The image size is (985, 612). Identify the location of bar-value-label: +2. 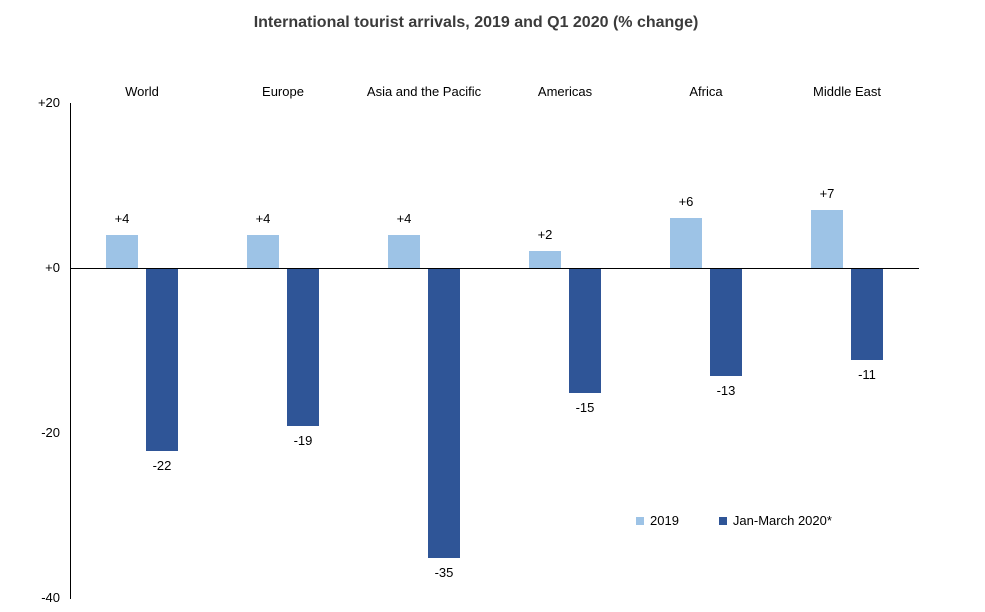
(545, 234).